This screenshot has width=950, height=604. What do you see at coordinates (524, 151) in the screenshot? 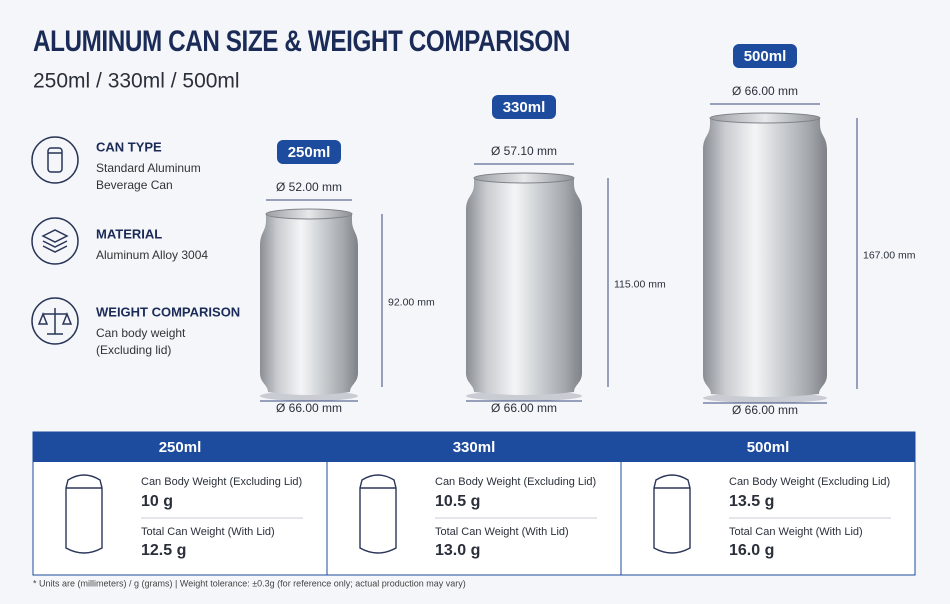
I see `top-diameter: Ø 57.10 mm` at bounding box center [524, 151].